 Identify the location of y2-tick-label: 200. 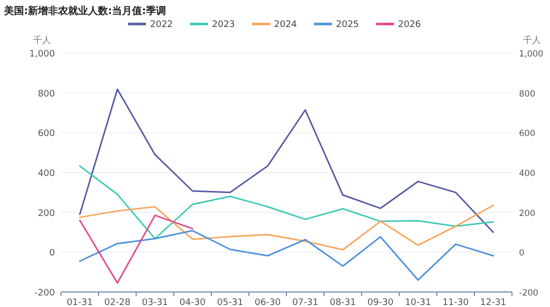
(527, 213).